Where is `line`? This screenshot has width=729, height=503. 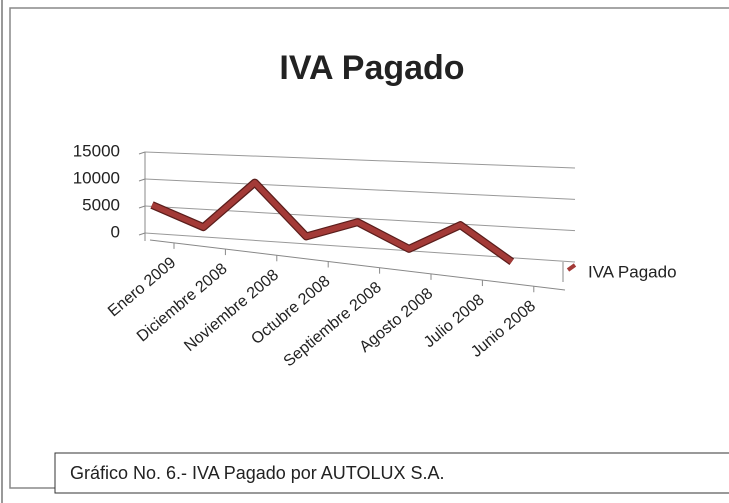 line is located at coordinates (332, 221).